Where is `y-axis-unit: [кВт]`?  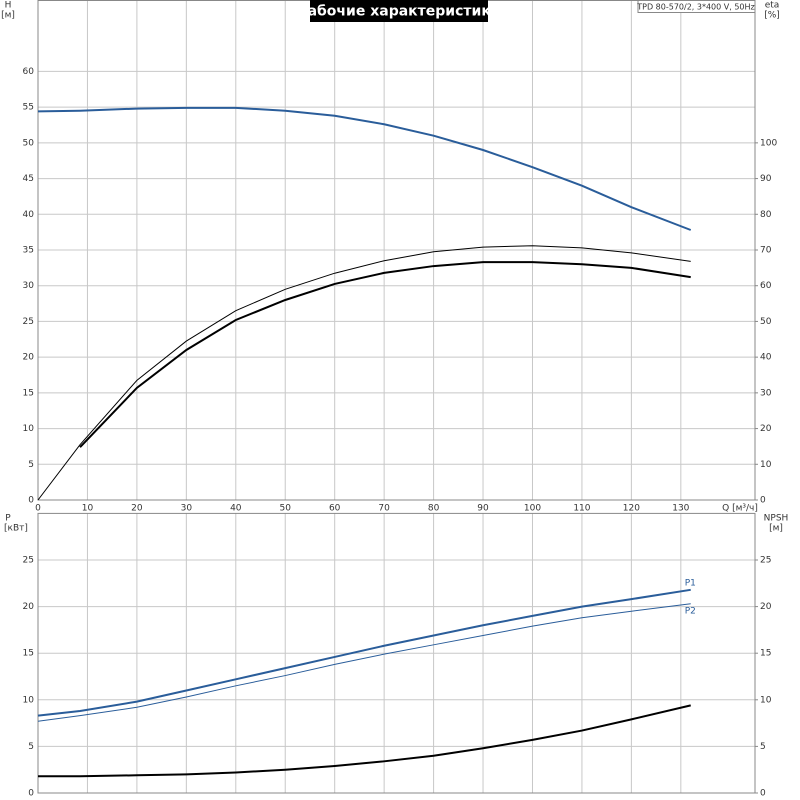 y-axis-unit: [кВт] is located at coordinates (16, 529).